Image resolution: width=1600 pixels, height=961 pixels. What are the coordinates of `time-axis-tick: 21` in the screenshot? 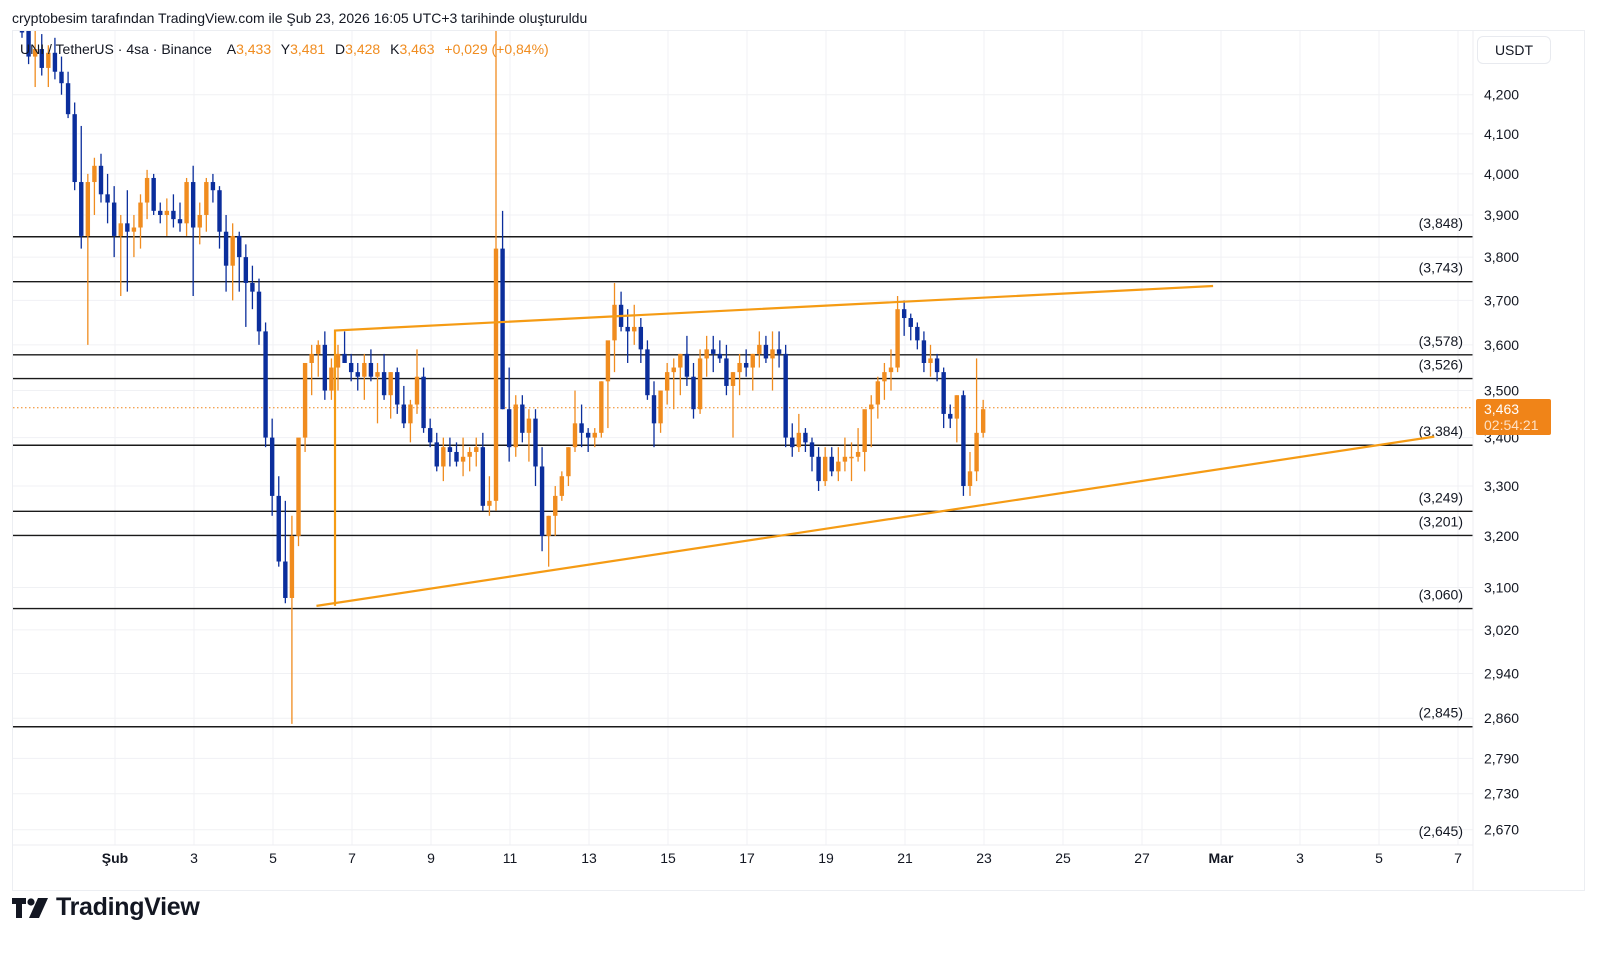 It's located at (905, 858).